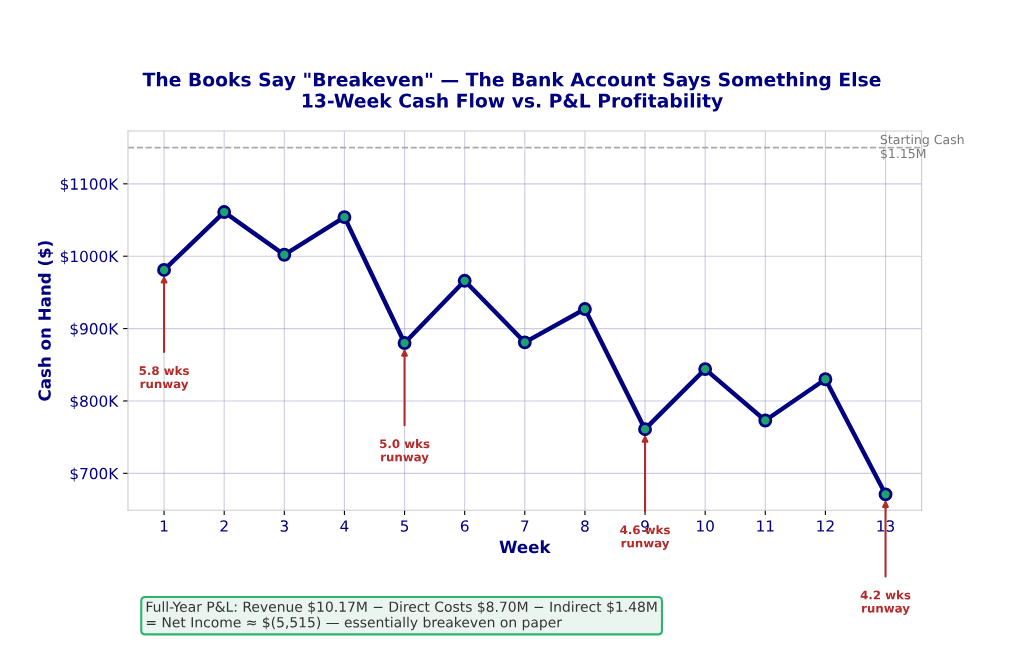 The width and height of the screenshot is (1024, 655). Describe the element at coordinates (164, 526) in the screenshot. I see `x-tick-label: 1` at that location.